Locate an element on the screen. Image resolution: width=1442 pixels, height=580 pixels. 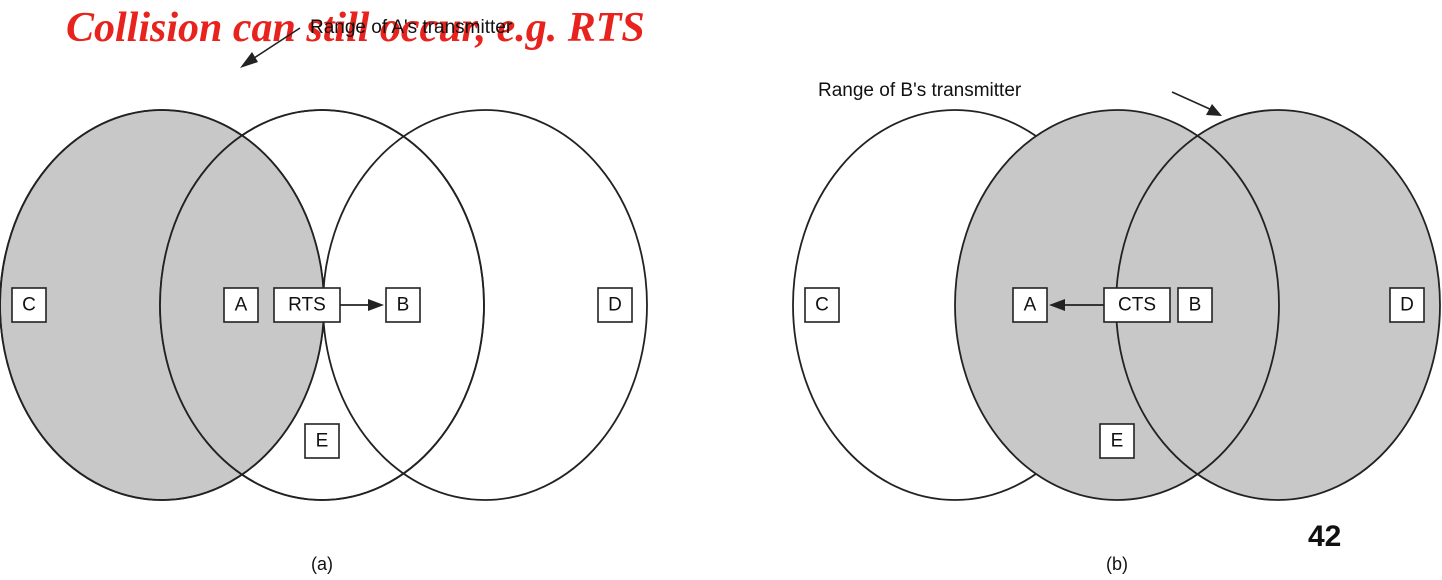
node-a-box-b is located at coordinates (1030, 305).